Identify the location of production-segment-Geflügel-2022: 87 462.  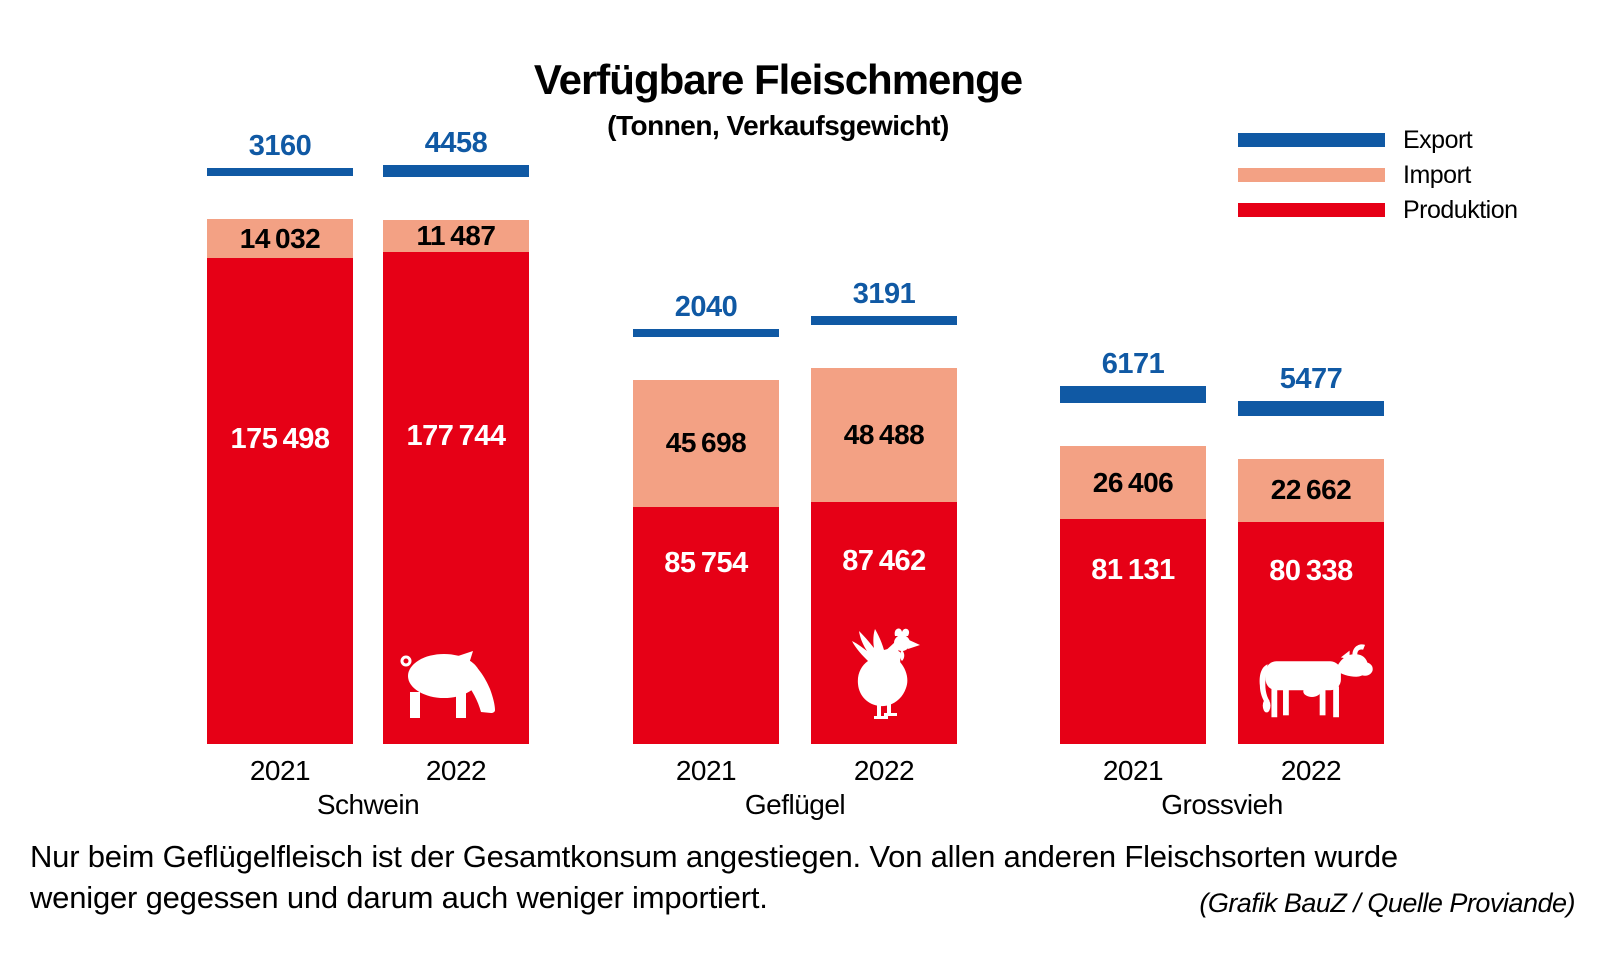
(884, 622).